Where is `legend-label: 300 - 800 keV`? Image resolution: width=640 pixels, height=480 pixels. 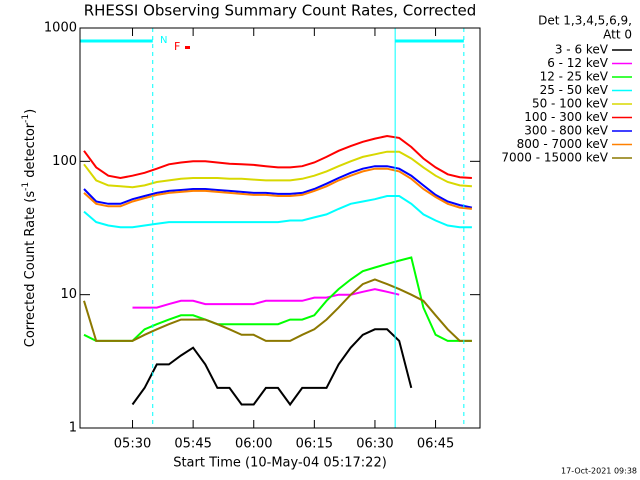 legend-label: 300 - 800 keV is located at coordinates (566, 131).